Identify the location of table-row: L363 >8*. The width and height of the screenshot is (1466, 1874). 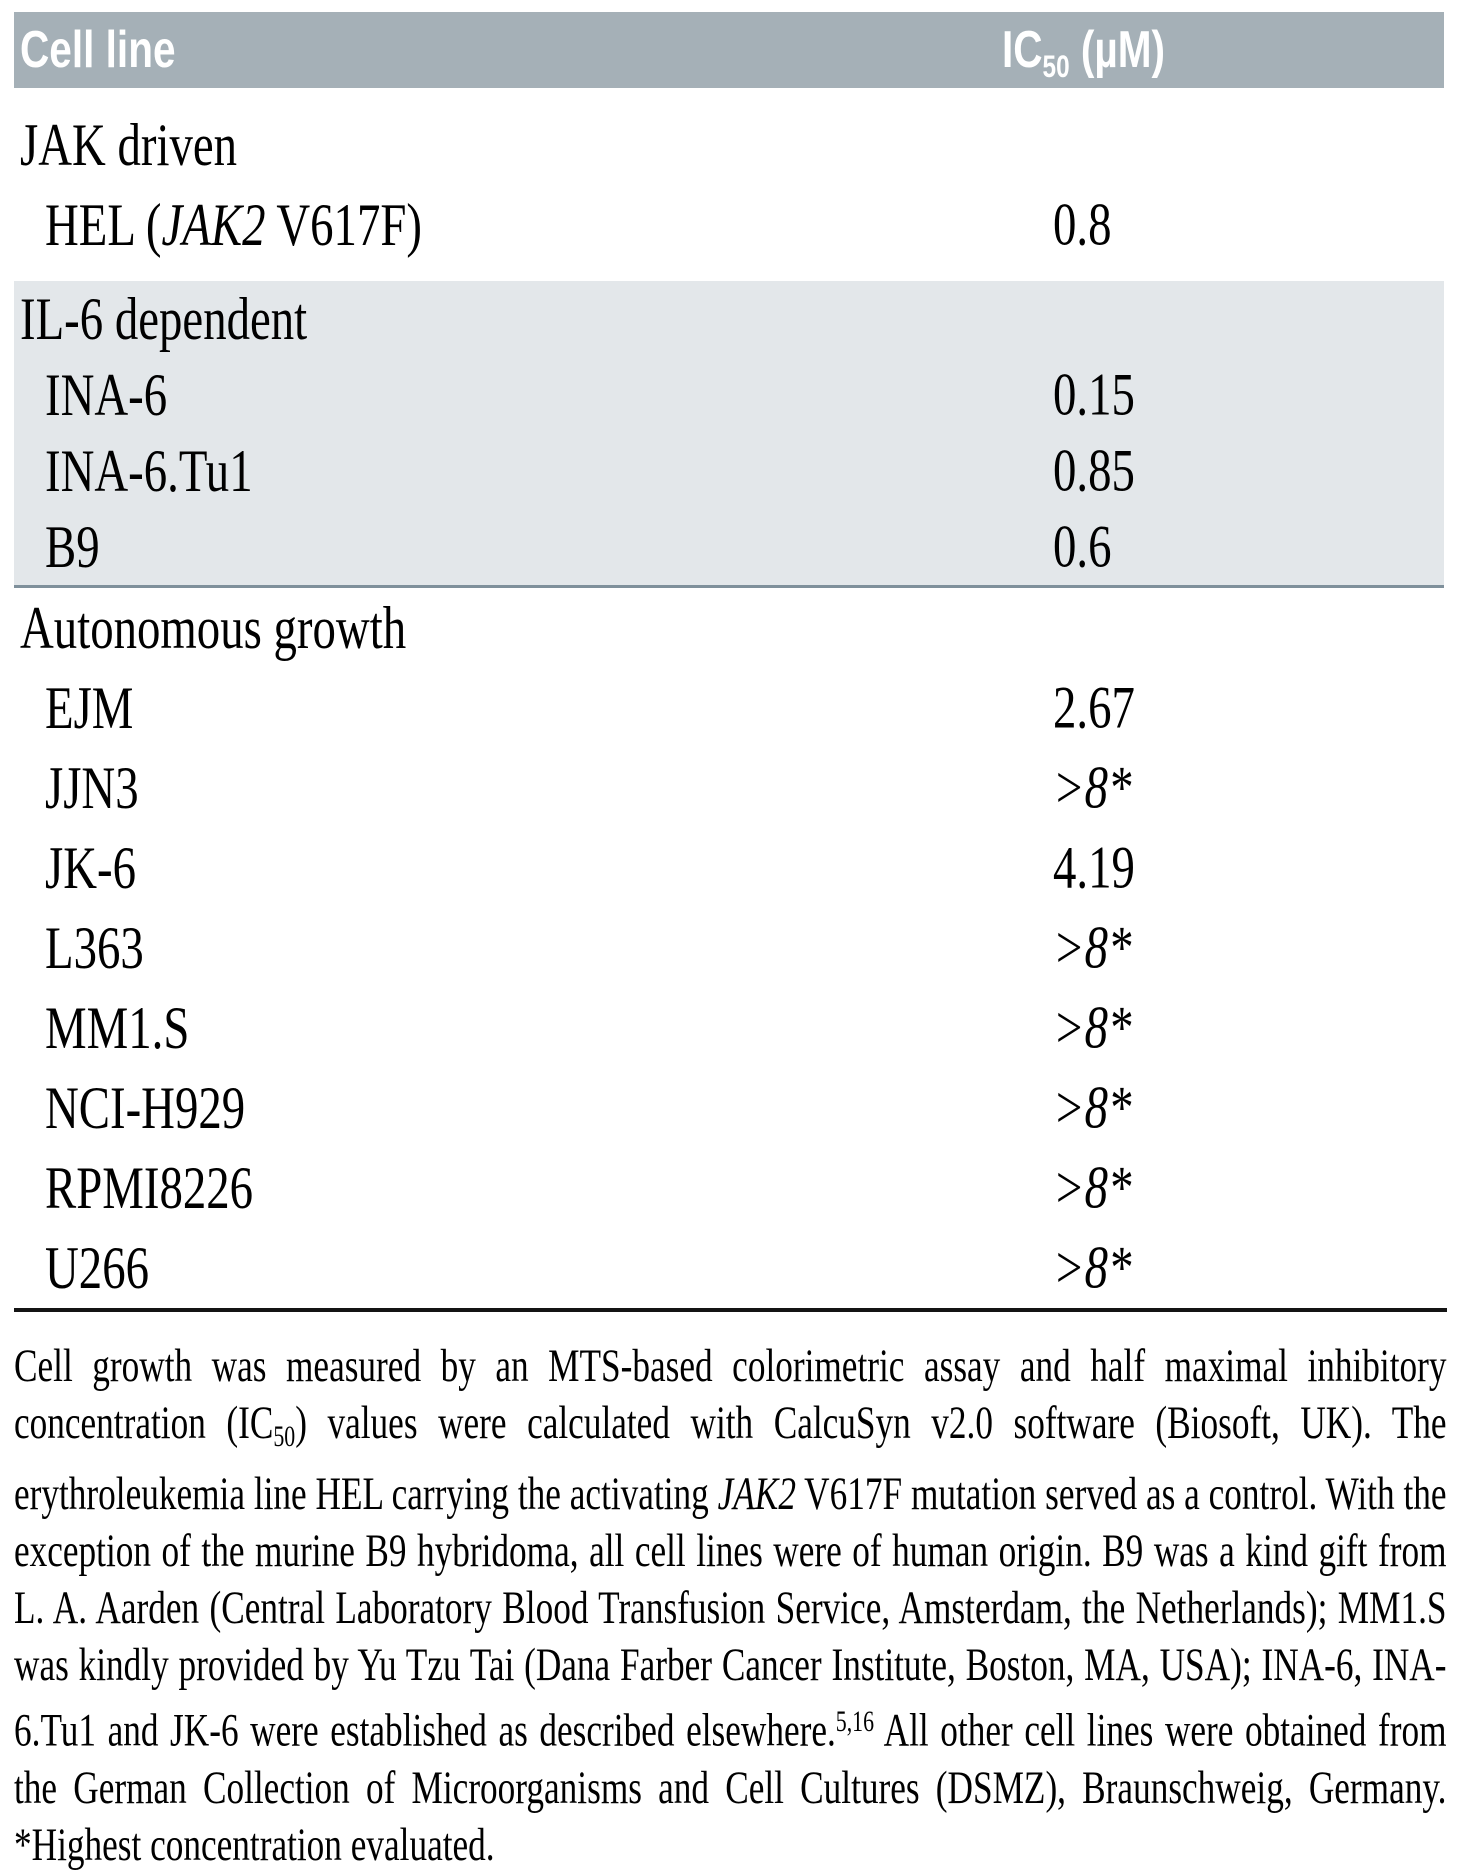
(729, 948).